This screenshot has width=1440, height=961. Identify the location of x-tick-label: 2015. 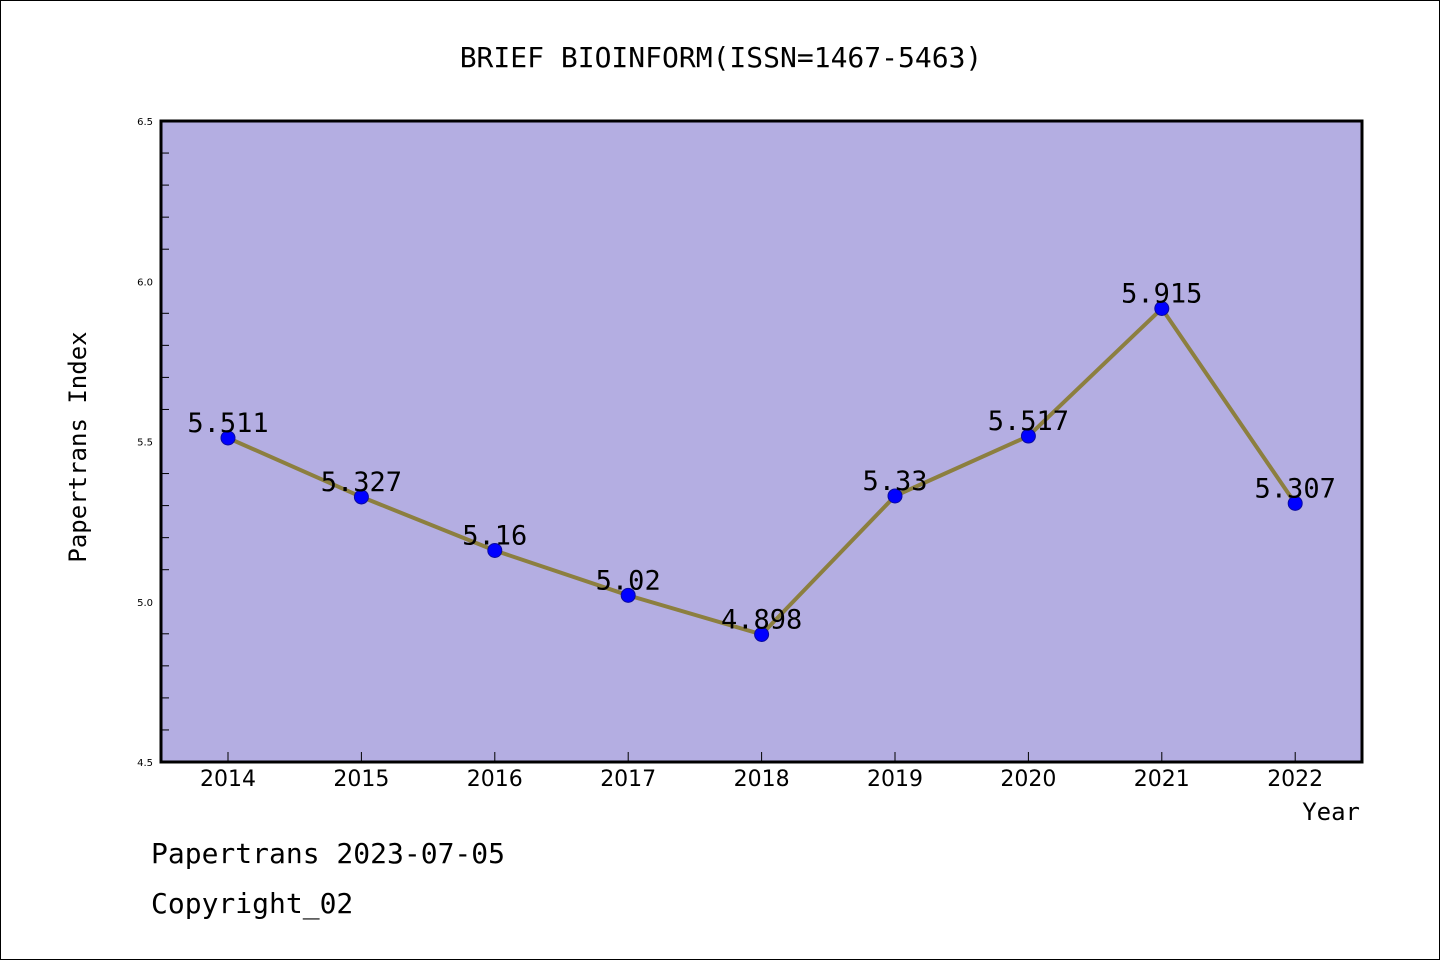
(361, 779).